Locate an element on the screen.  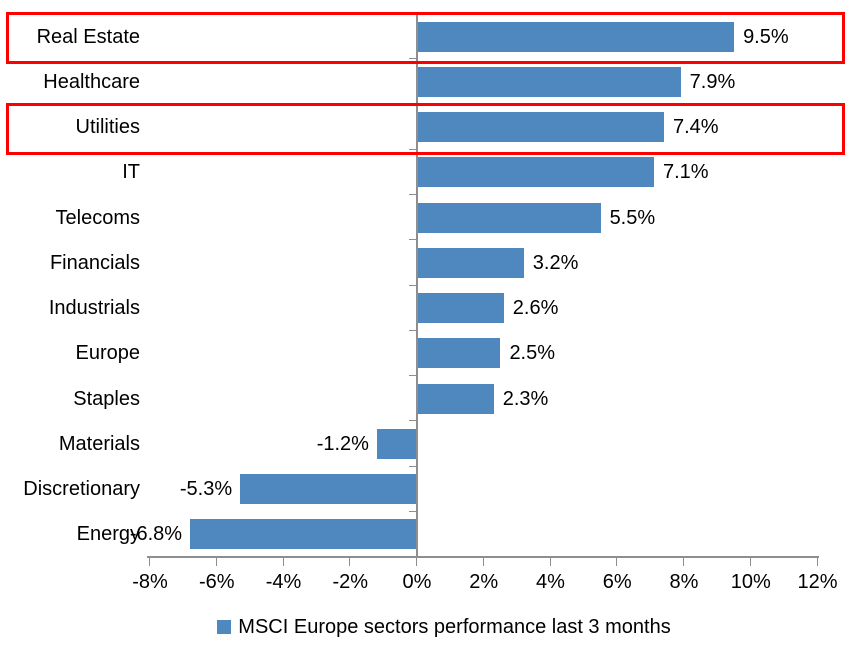
legend-swatch-icon is located at coordinates (224, 627).